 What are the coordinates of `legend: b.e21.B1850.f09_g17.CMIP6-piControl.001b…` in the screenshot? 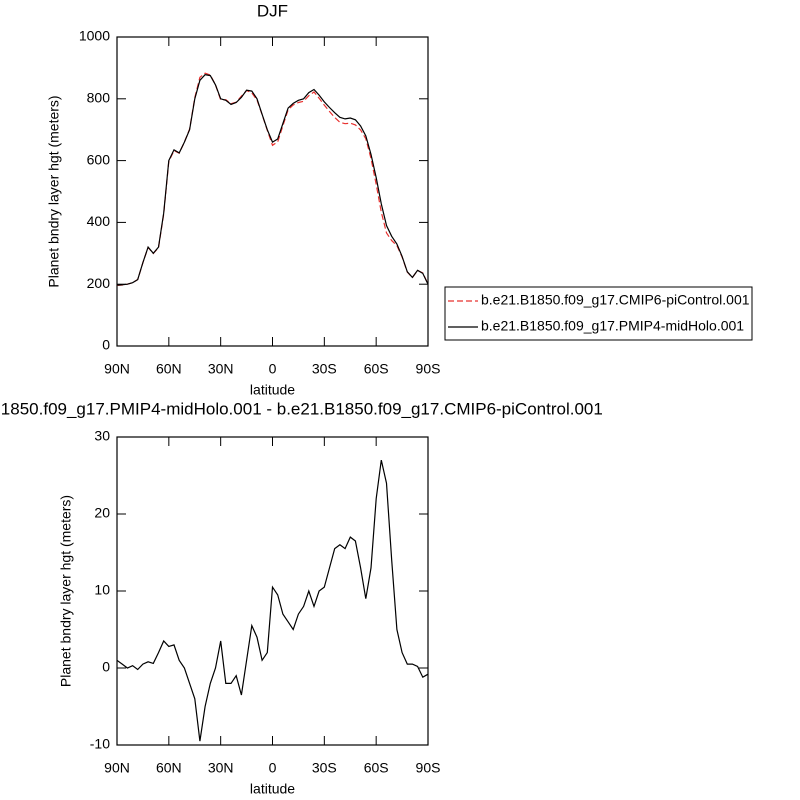 It's located at (598, 313).